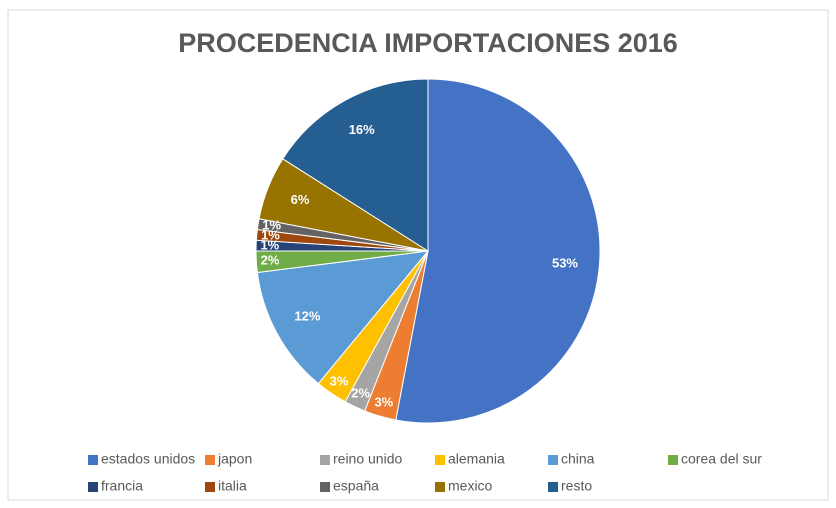  I want to click on legend-label: estados unidos, so click(148, 459).